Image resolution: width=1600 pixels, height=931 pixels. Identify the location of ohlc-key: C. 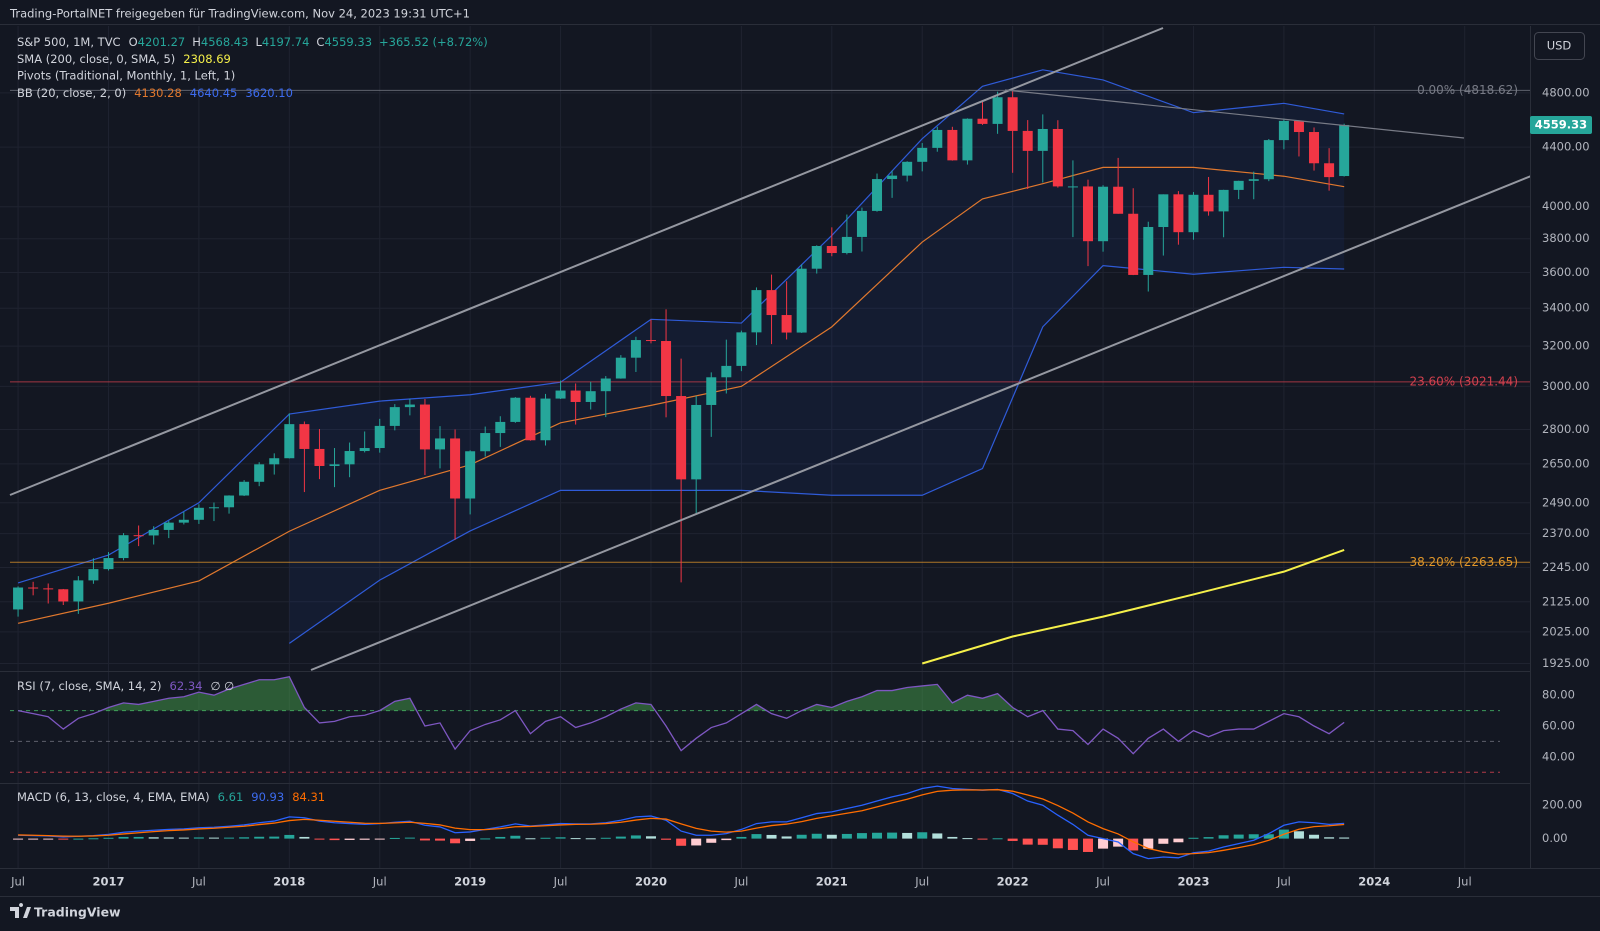
(320, 42).